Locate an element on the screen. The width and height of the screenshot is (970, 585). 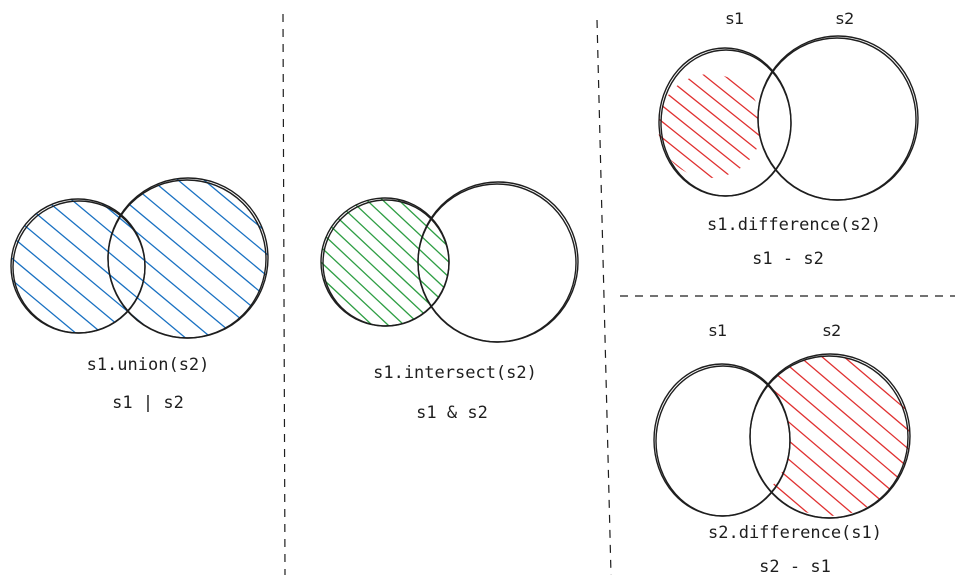
divider-left is located at coordinates (284, 294).